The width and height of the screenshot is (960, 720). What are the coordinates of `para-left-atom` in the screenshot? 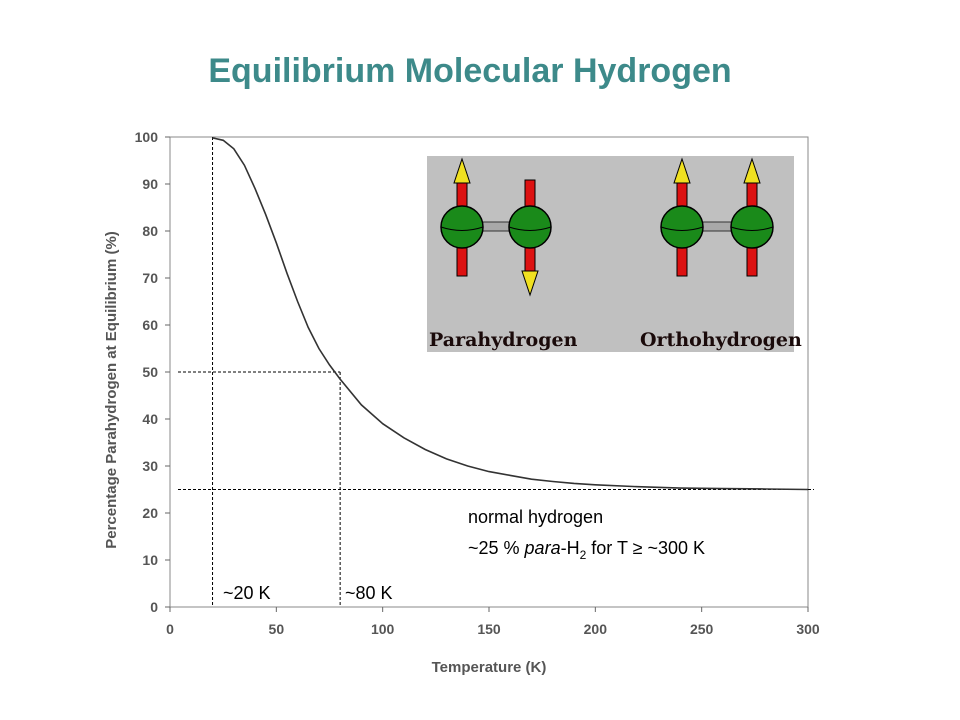 It's located at (462, 227).